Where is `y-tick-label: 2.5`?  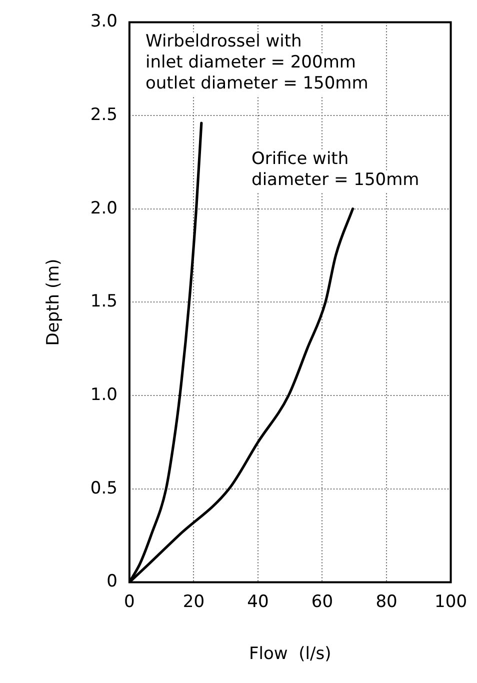
y-tick-label: 2.5 is located at coordinates (104, 114).